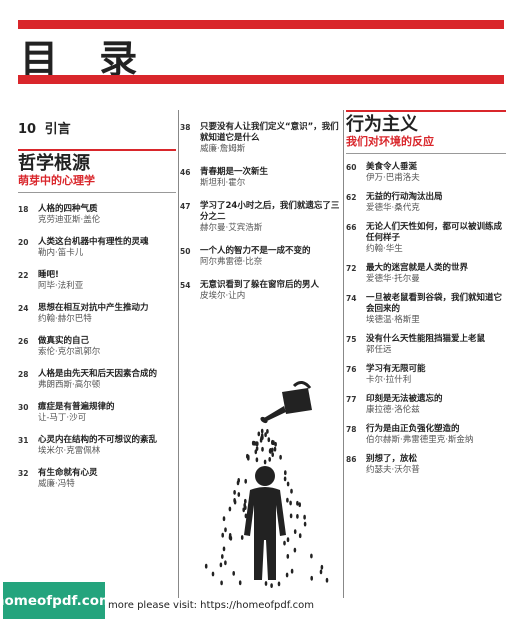 This screenshot has width=516, height=622. What do you see at coordinates (351, 429) in the screenshot?
I see `entry-page-number: 78` at bounding box center [351, 429].